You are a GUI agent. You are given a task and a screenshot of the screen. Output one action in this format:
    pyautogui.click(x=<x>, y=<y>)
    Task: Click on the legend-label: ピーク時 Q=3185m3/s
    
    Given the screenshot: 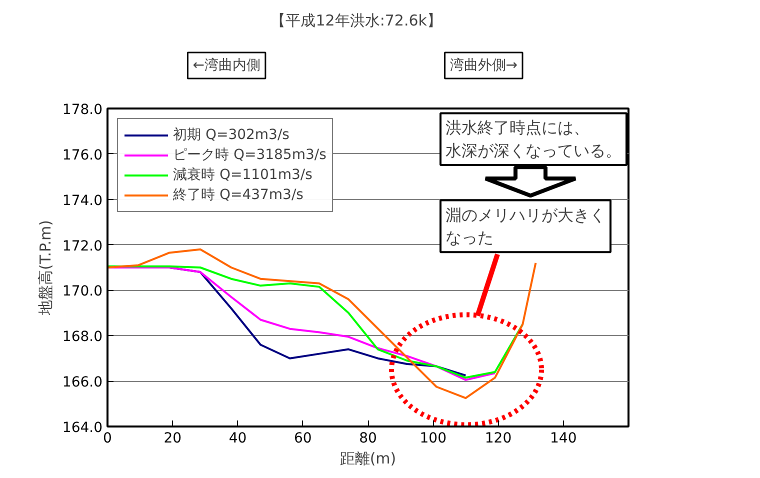 What is the action you would take?
    pyautogui.click(x=249, y=155)
    